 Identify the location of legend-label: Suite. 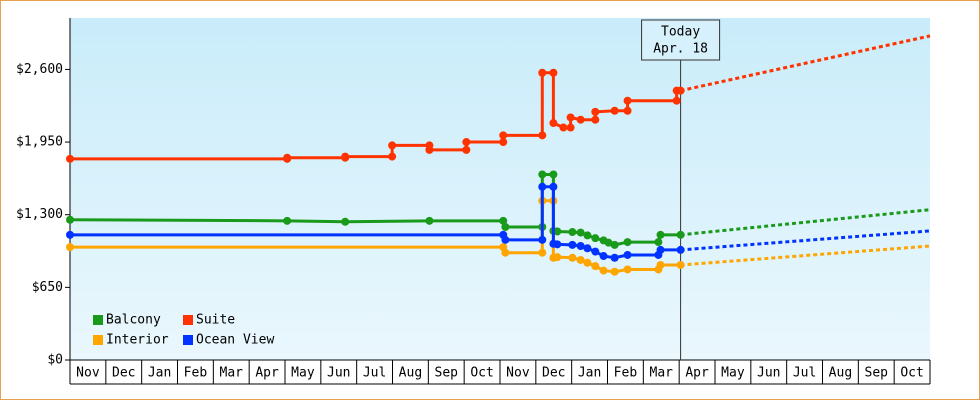
(215, 320).